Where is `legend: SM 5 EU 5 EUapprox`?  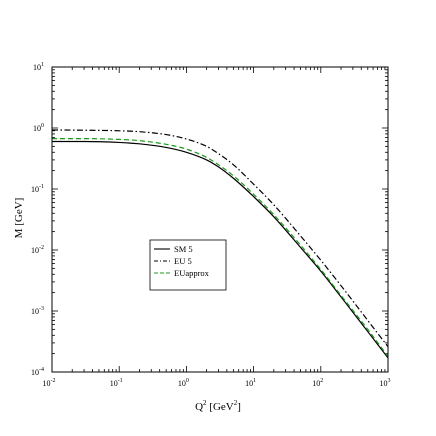
legend: SM 5 EU 5 EUapprox is located at coordinates (188, 265).